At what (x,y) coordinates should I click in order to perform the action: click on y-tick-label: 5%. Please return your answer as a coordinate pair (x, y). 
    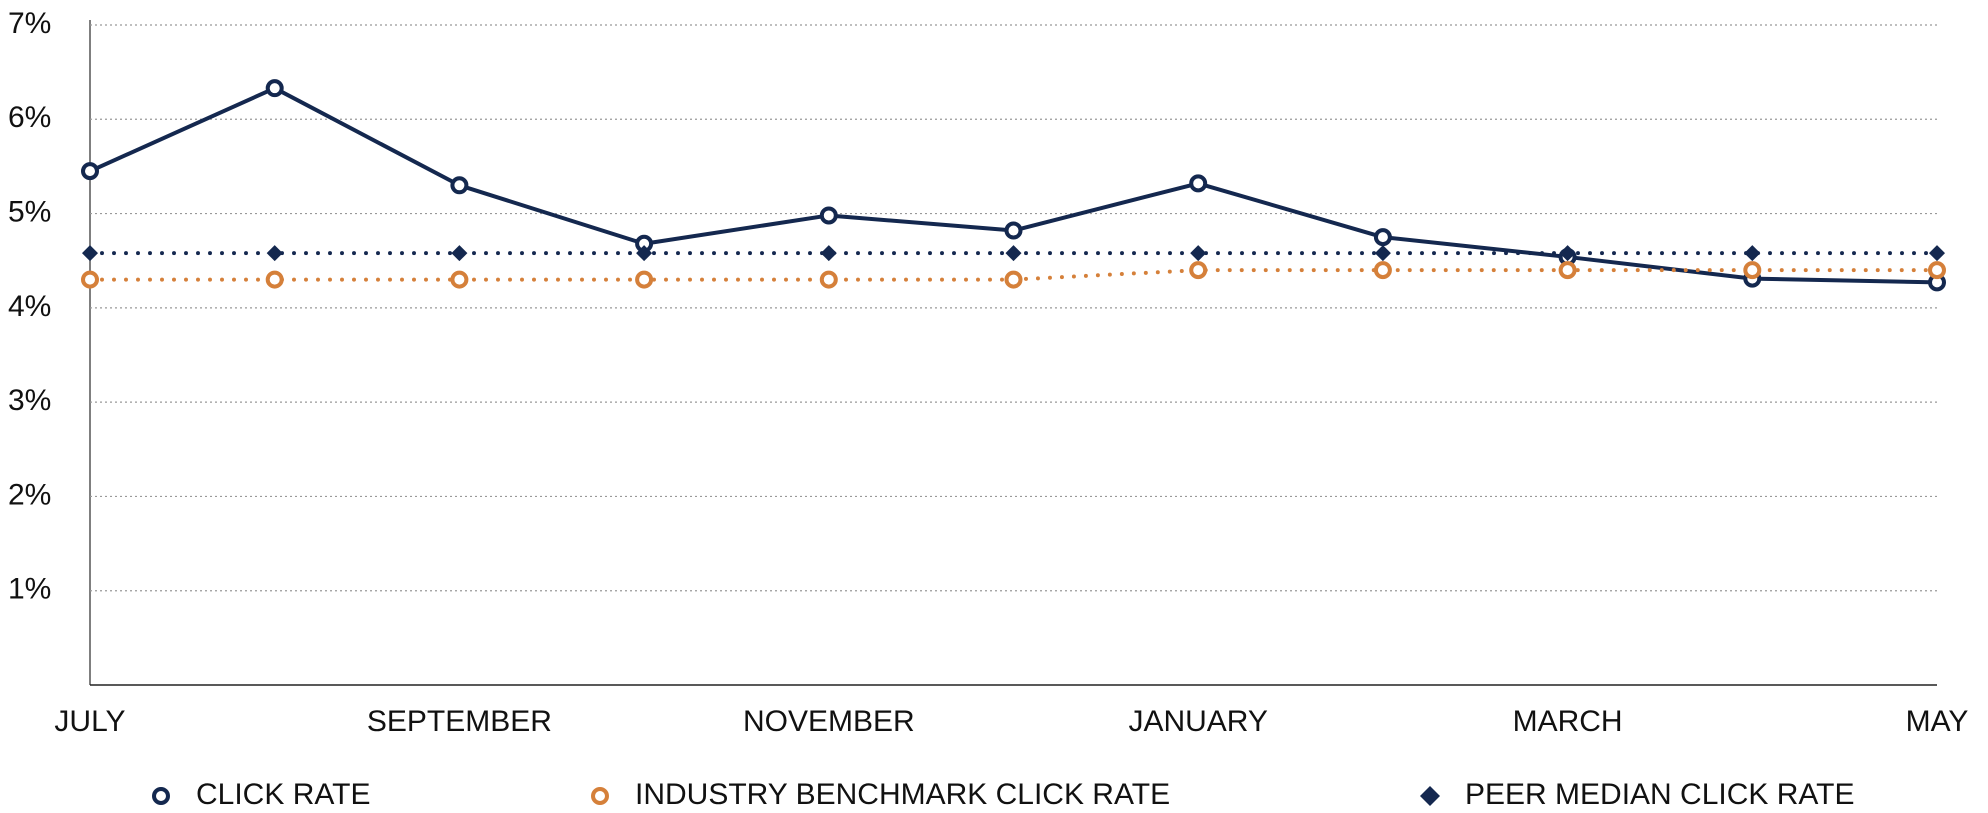
    Looking at the image, I should click on (29, 211).